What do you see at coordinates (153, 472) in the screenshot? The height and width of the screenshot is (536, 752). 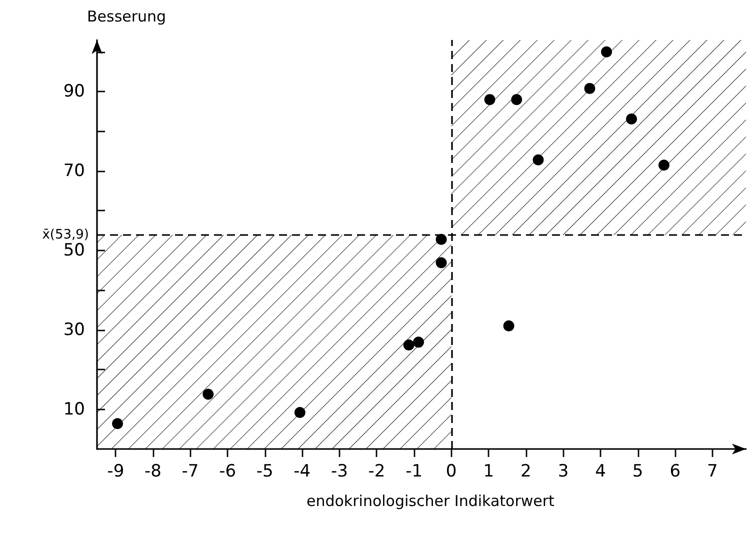 I see `x-tick-label: -8` at bounding box center [153, 472].